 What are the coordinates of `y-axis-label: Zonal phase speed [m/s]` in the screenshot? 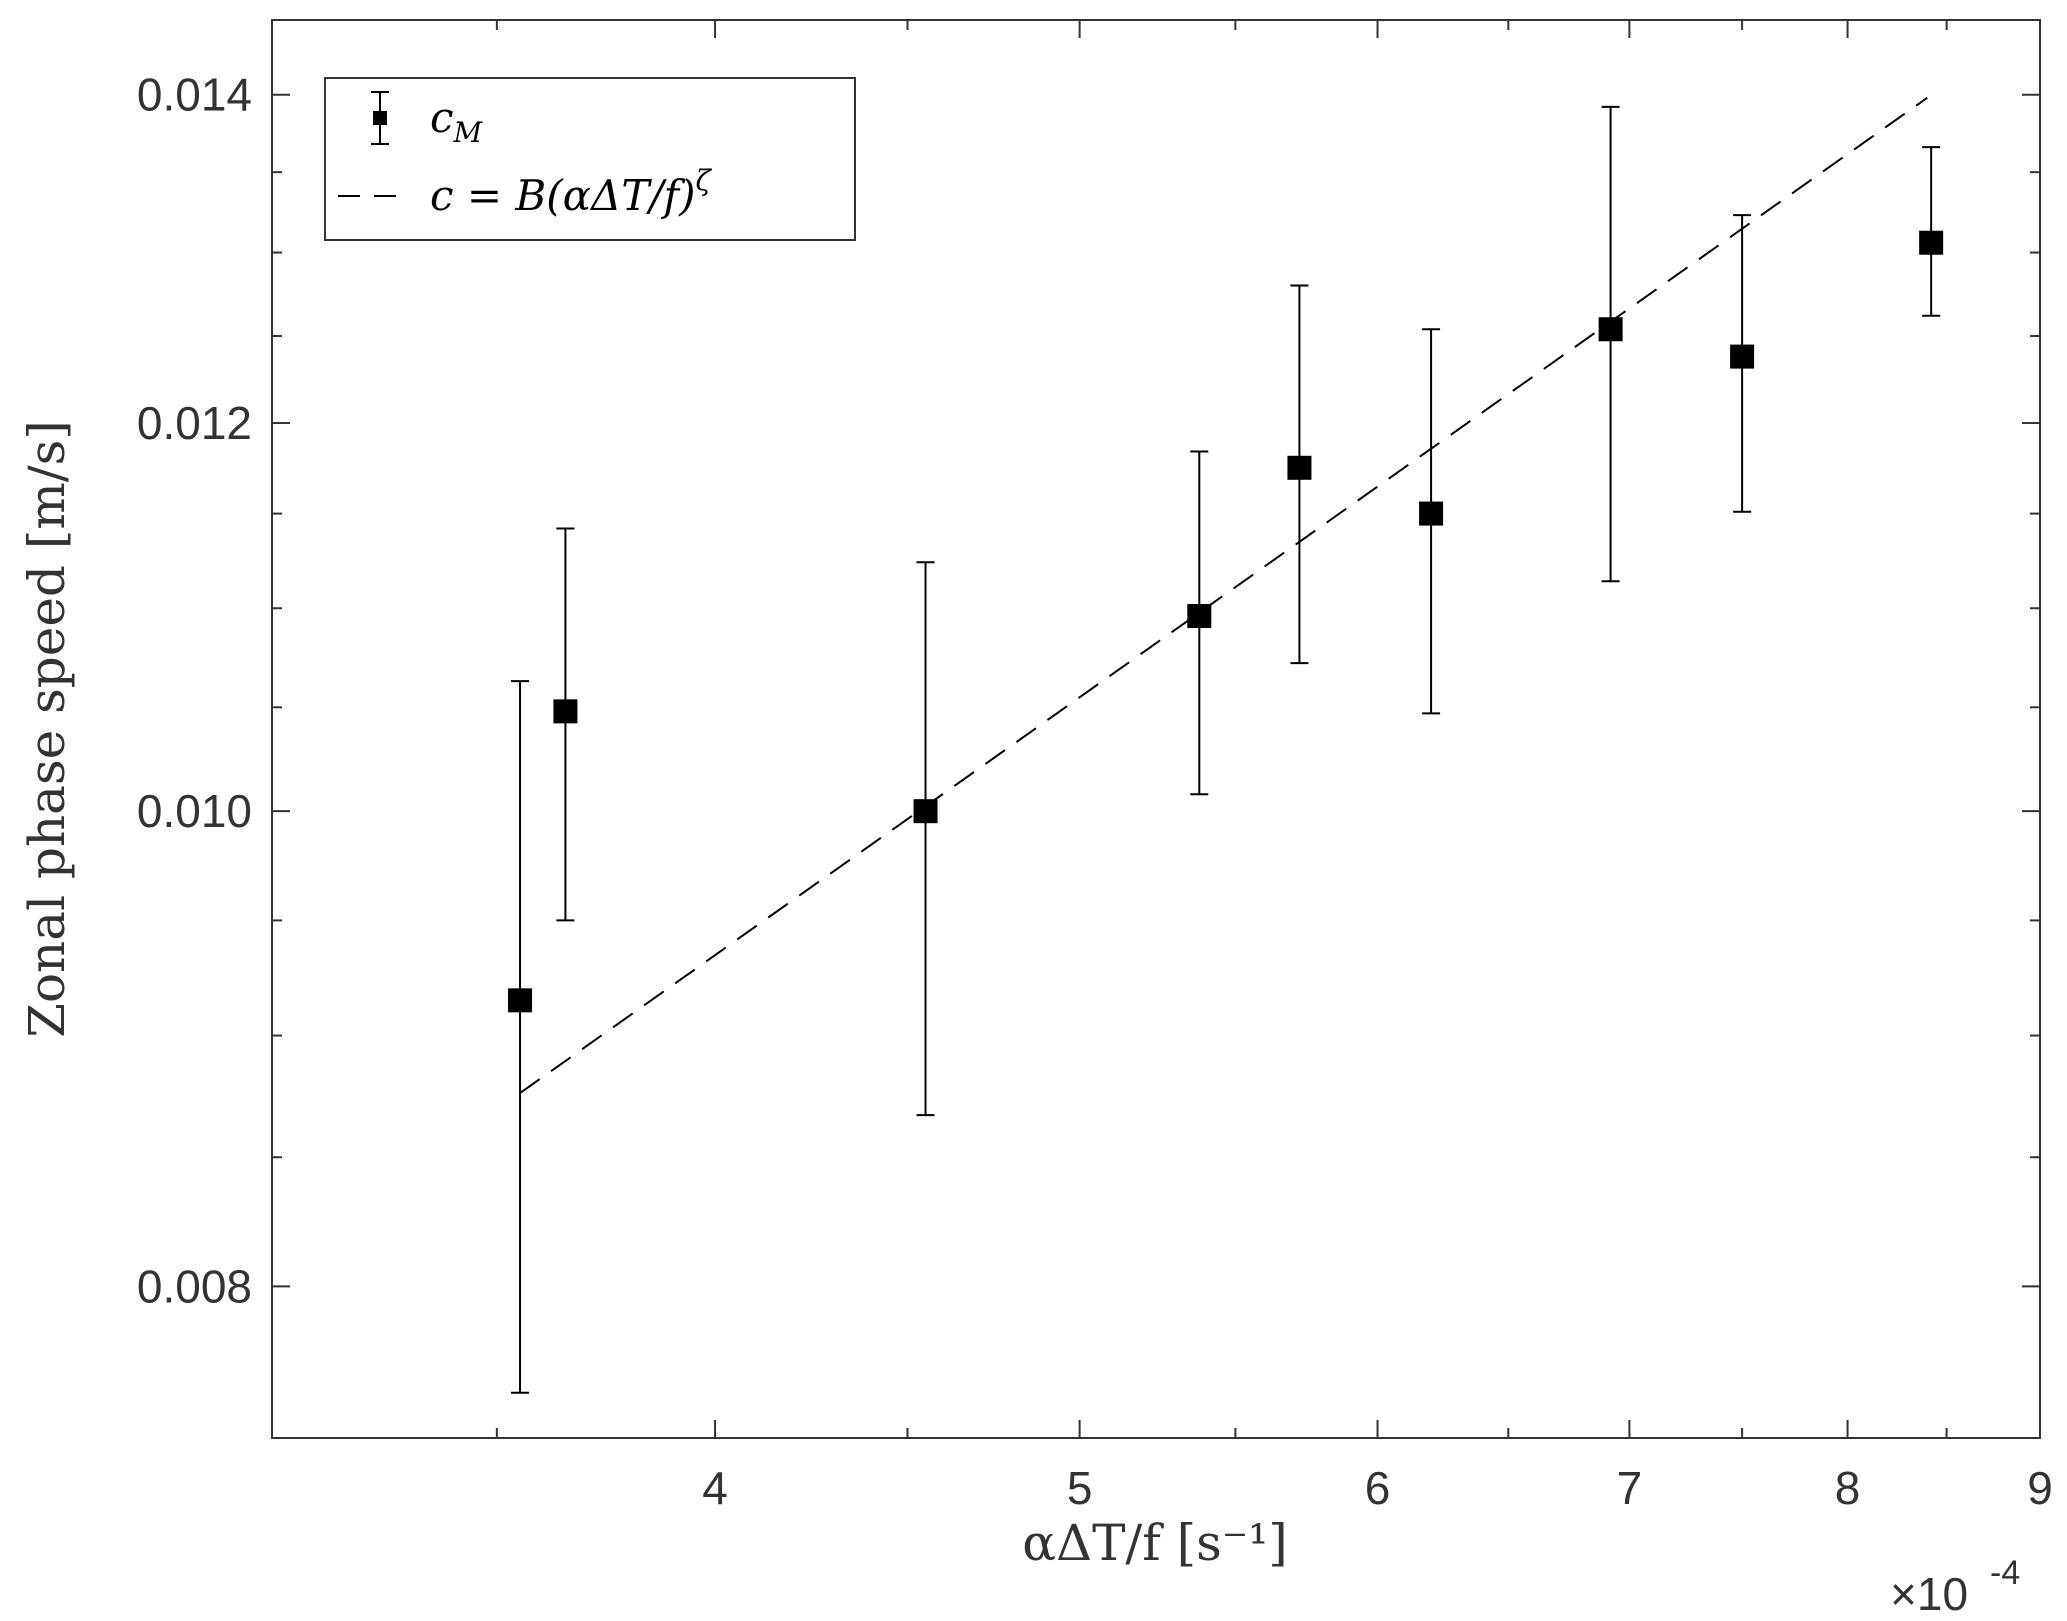 It's located at (47, 729).